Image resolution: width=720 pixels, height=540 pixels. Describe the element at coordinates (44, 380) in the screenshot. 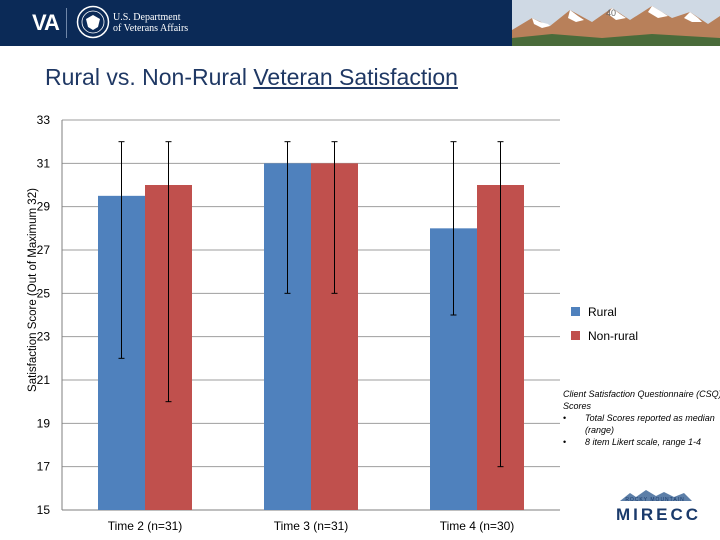

I see `y-tick-label: 21` at that location.